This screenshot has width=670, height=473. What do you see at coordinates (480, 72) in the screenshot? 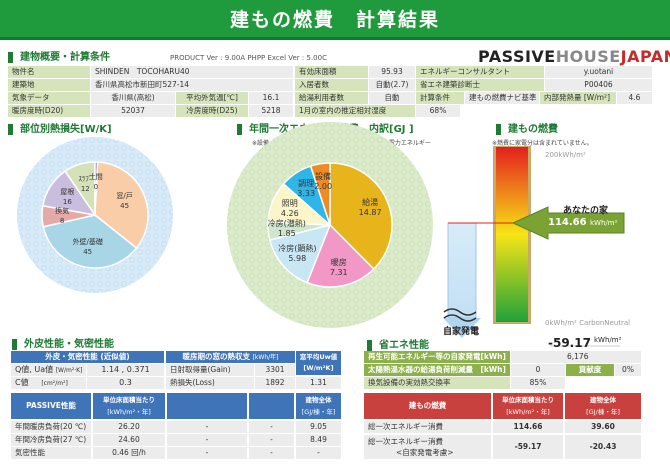
I see `label: エネルギーコンサルタント` at bounding box center [480, 72].